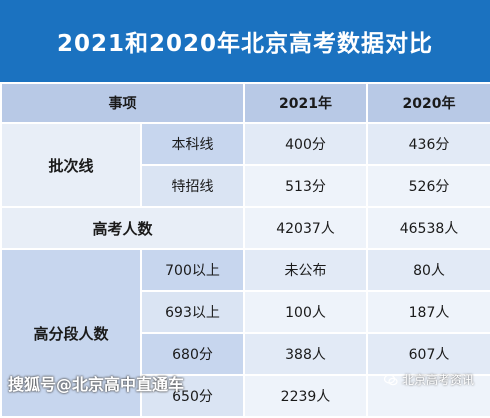 The image size is (490, 418). What do you see at coordinates (122, 228) in the screenshot?
I see `applicants-label: 高考人数` at bounding box center [122, 228].